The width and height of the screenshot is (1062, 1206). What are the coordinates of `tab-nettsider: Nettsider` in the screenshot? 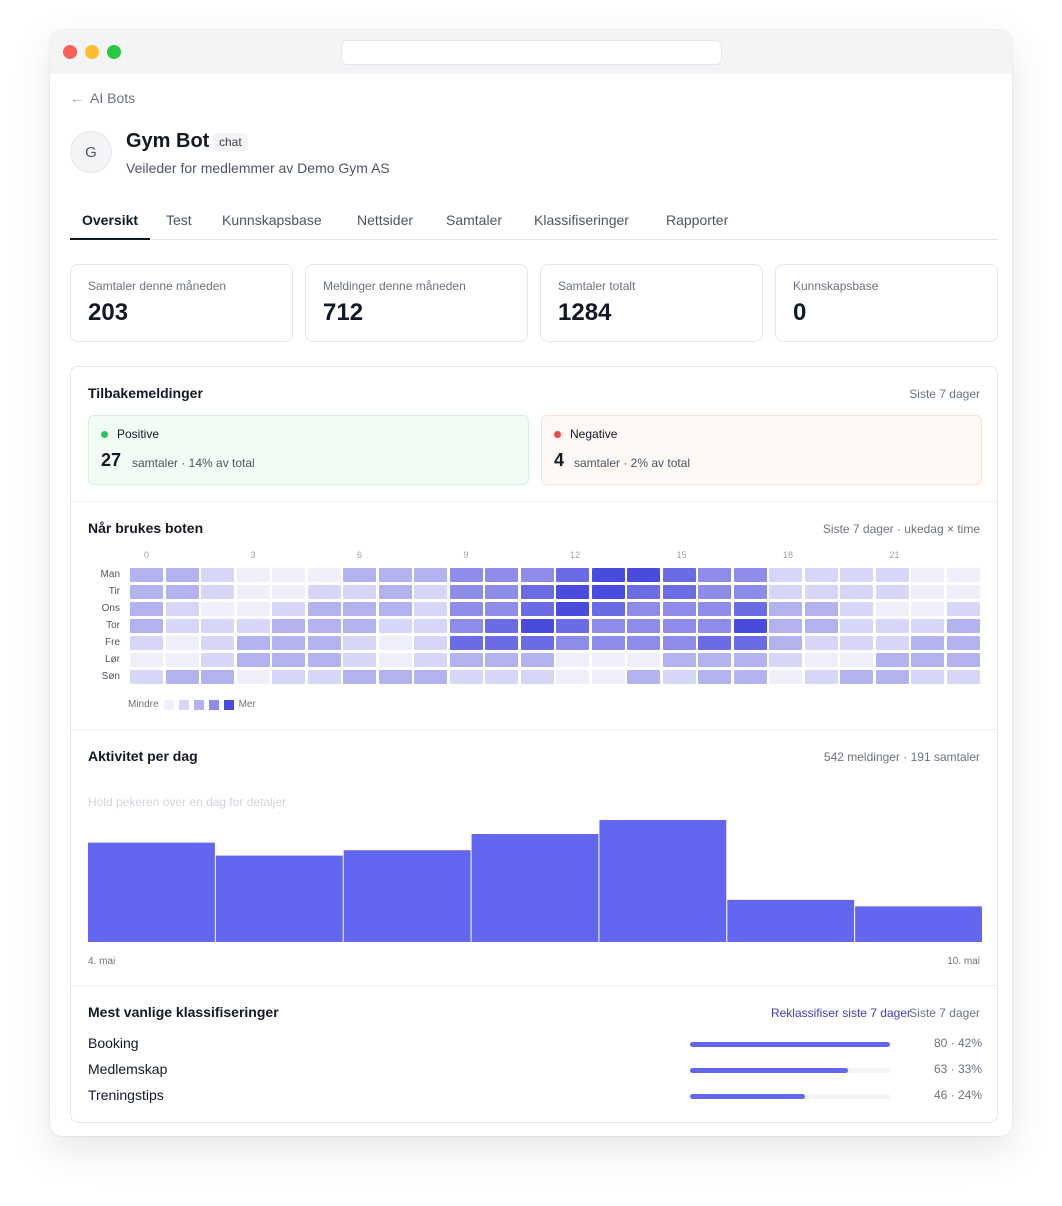 It's located at (385, 220).